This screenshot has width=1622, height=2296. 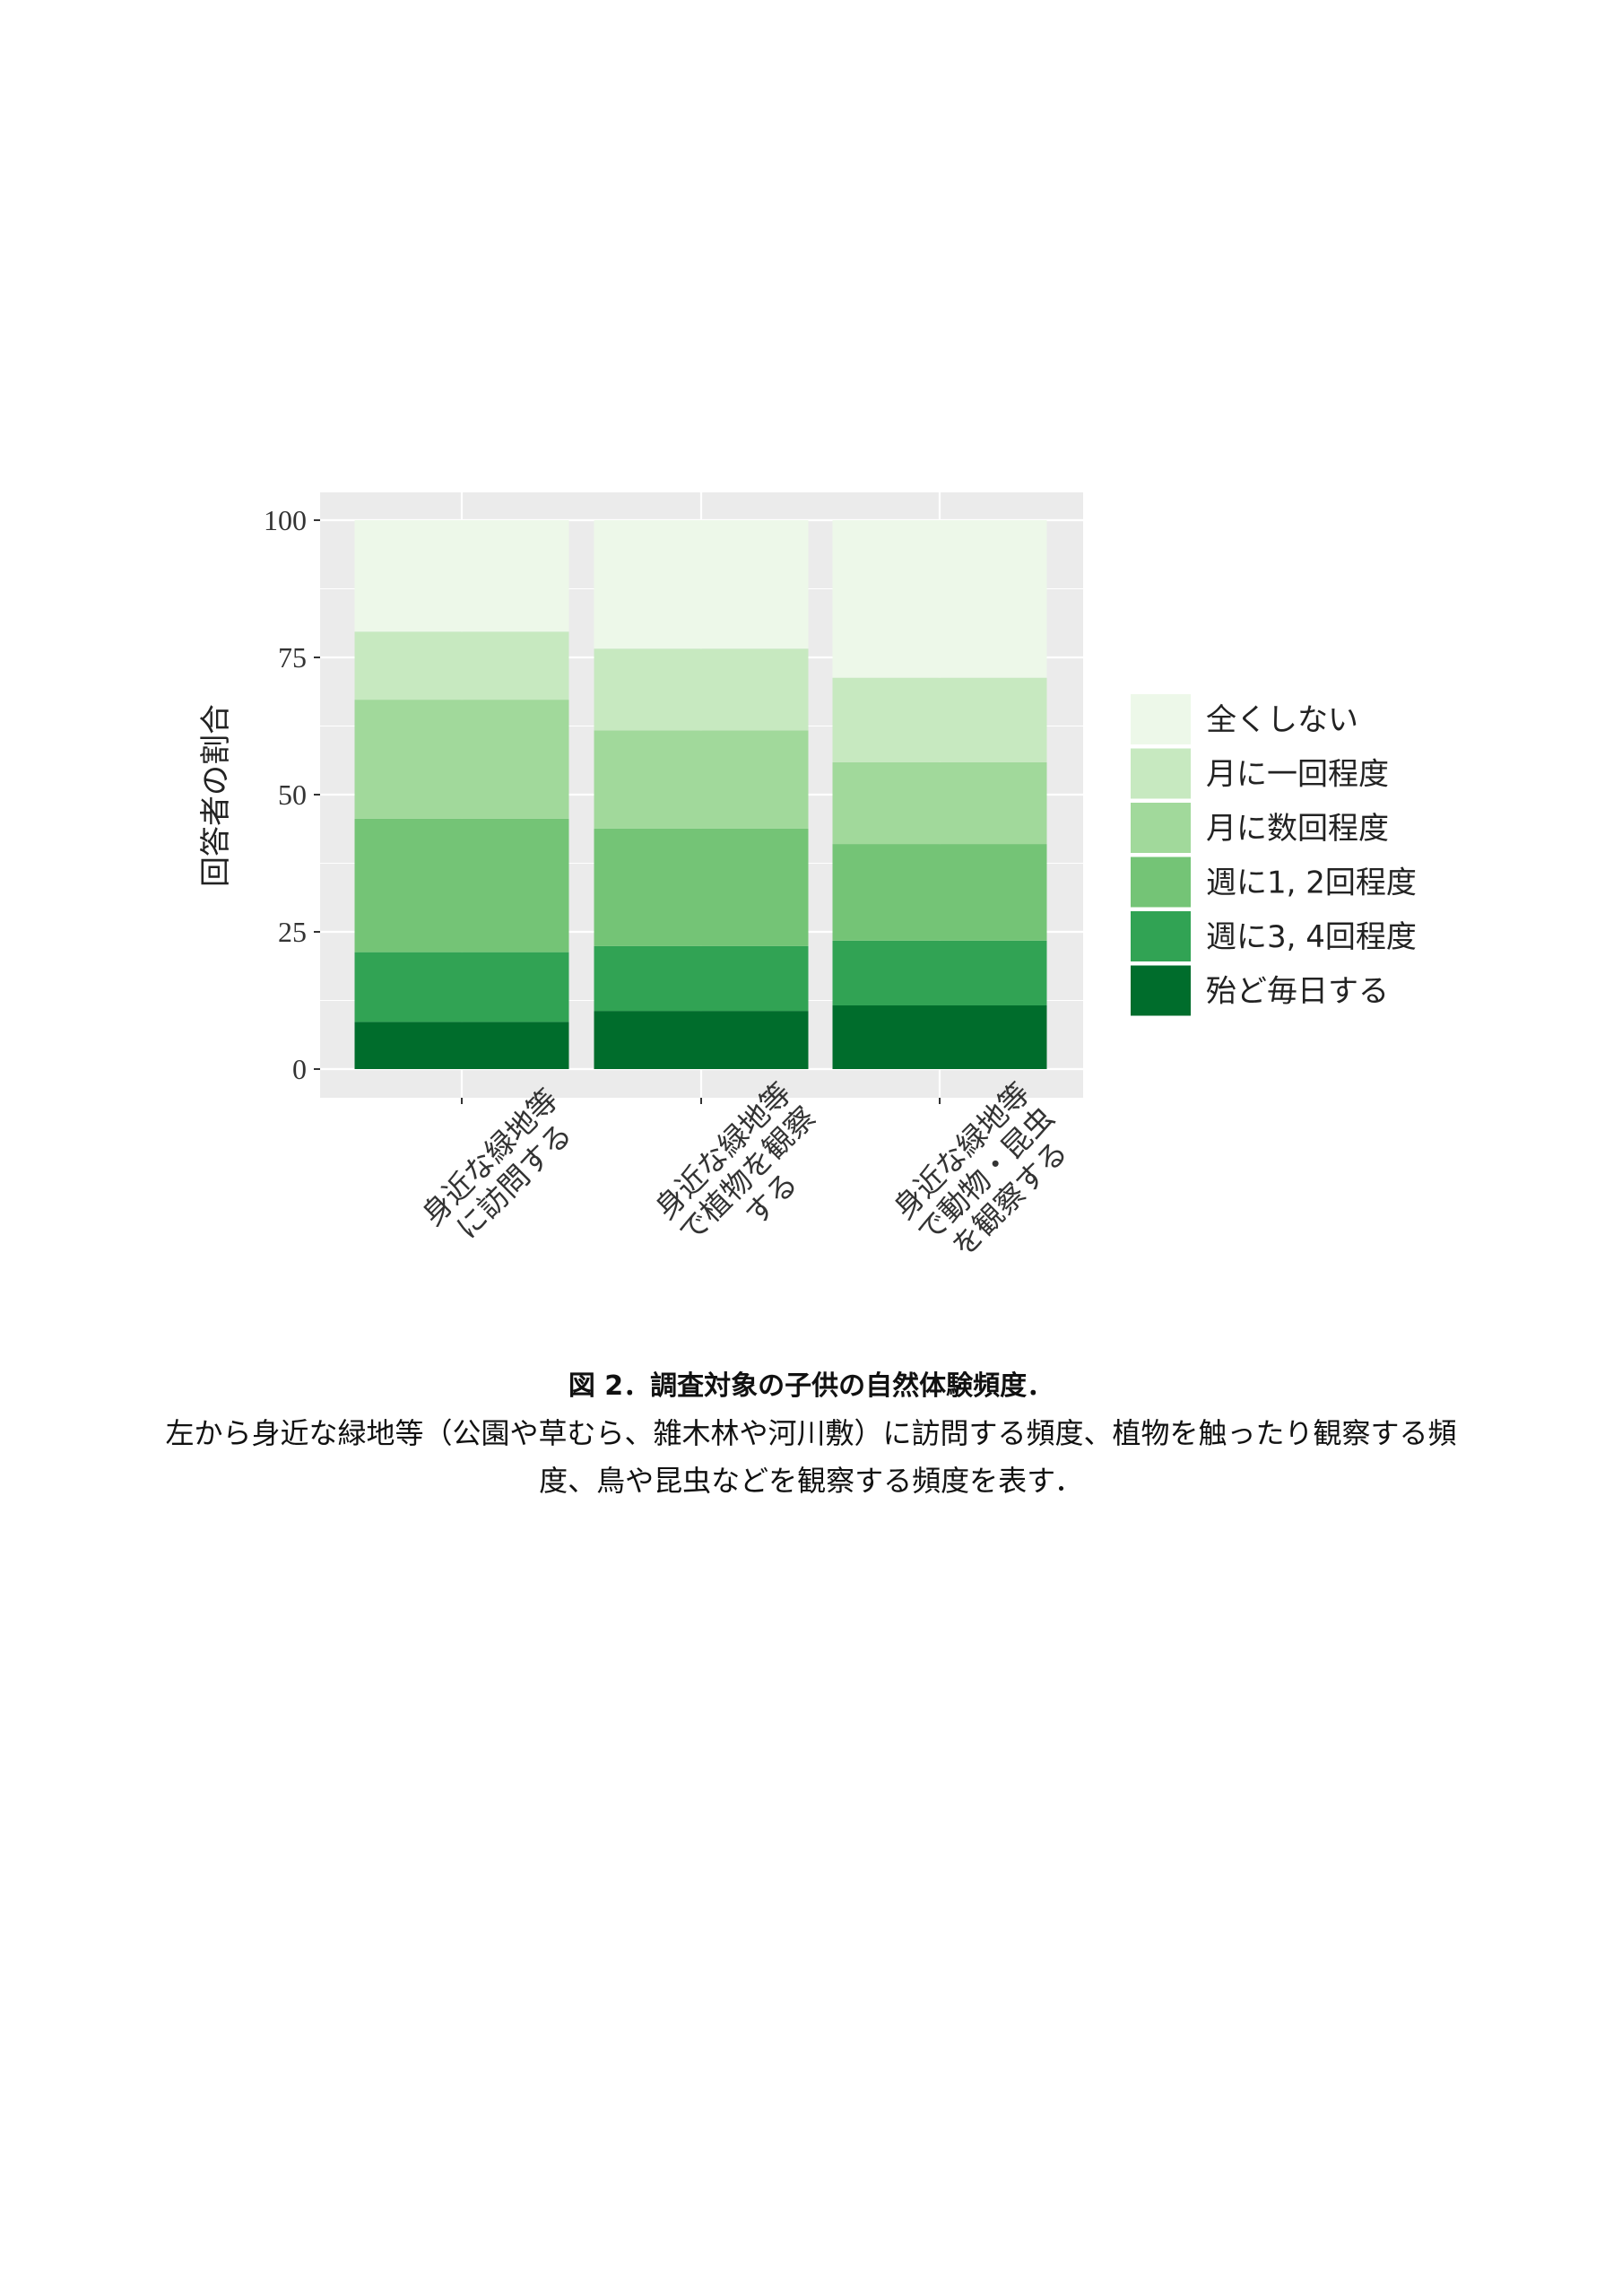 I want to click on y-tick-label: 50, so click(x=292, y=794).